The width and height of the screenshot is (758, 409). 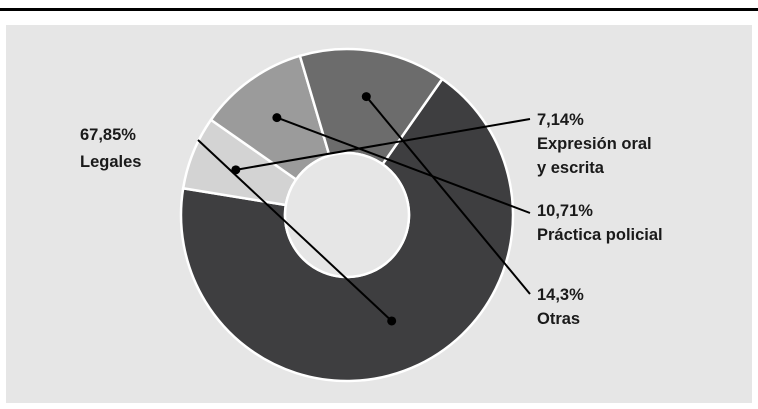 What do you see at coordinates (600, 235) in the screenshot?
I see `slice-name-label: Práctica policial` at bounding box center [600, 235].